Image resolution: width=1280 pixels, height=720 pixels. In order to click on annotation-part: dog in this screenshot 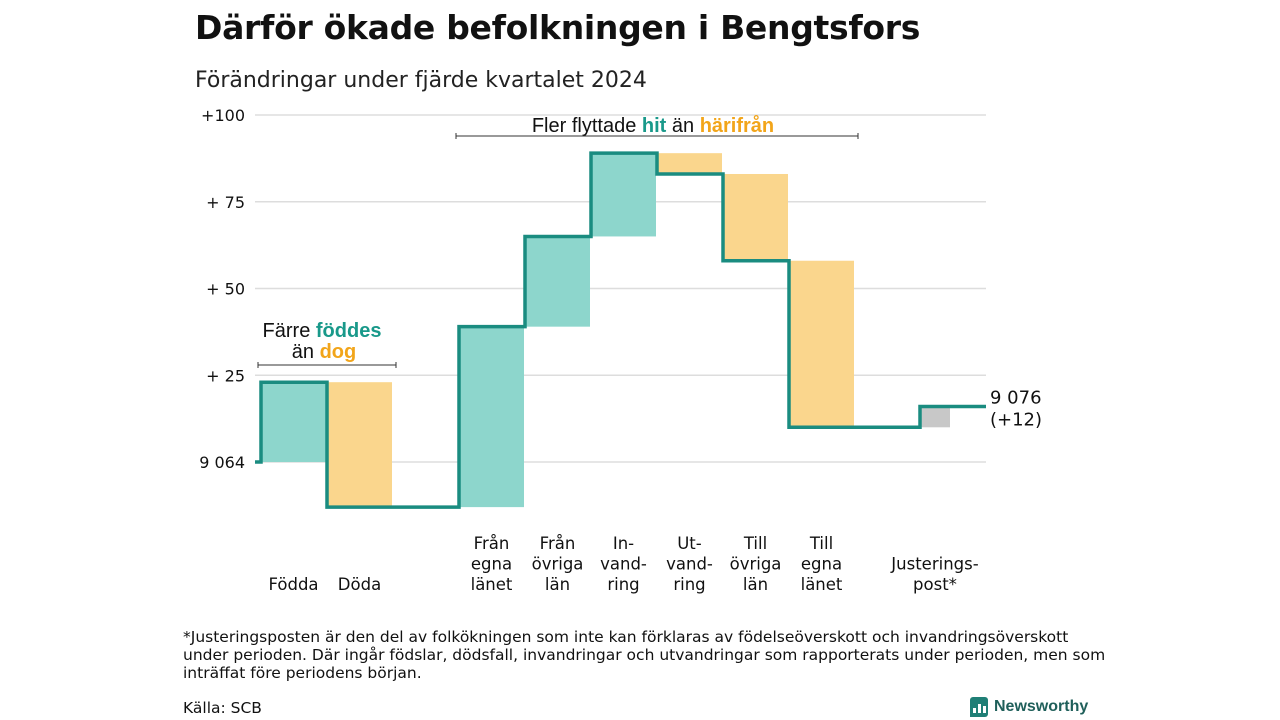, I will do `click(338, 352)`.